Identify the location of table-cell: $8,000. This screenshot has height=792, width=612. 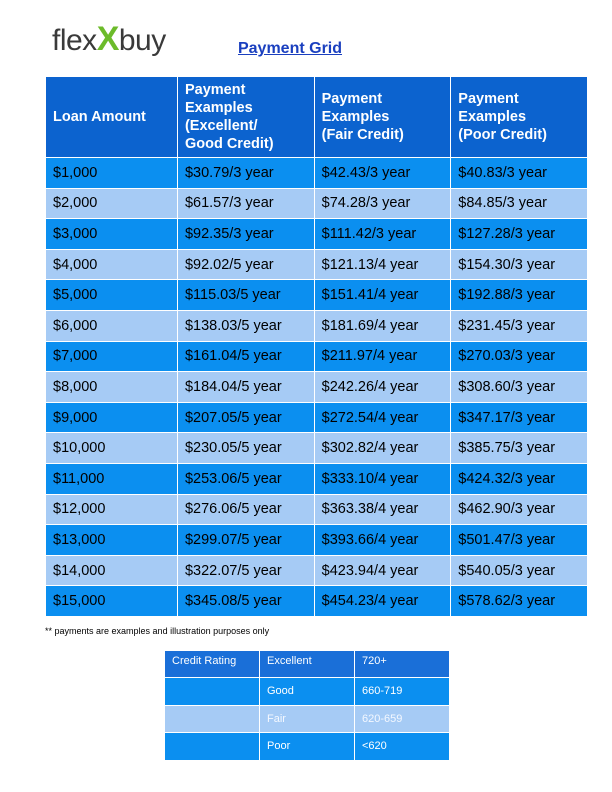
(111, 387).